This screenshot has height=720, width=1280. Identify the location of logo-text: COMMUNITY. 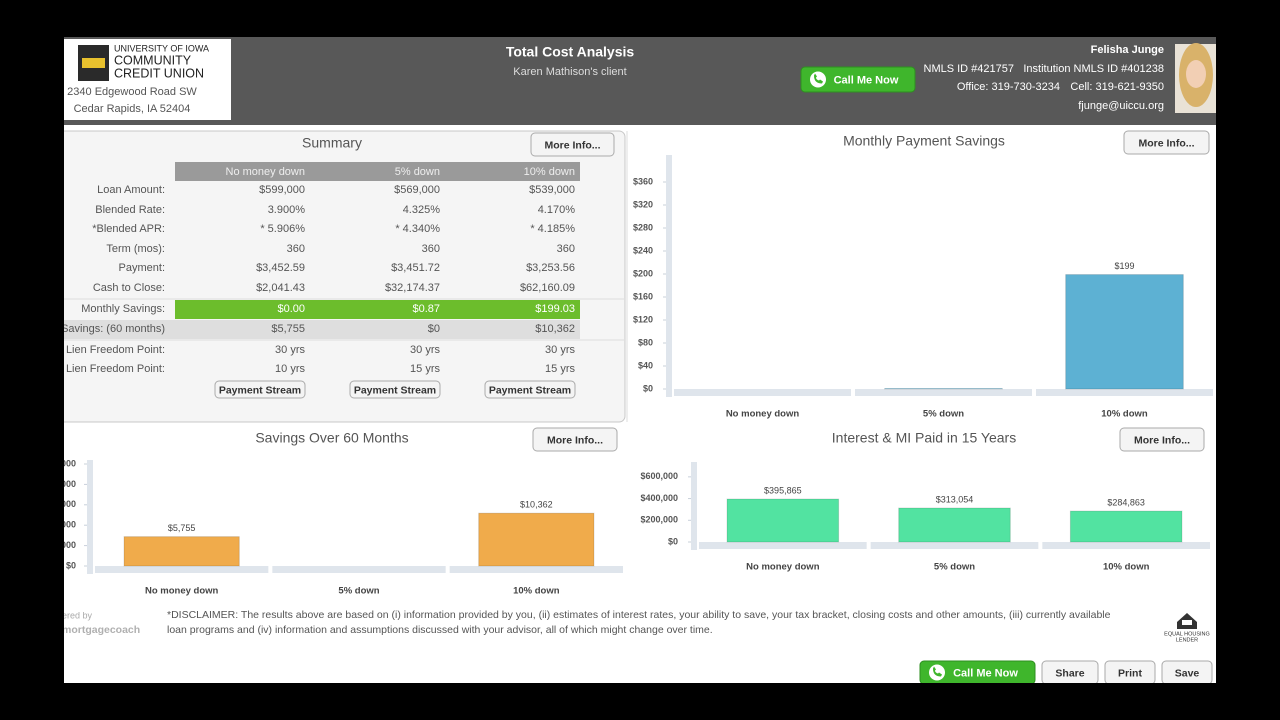
(153, 60).